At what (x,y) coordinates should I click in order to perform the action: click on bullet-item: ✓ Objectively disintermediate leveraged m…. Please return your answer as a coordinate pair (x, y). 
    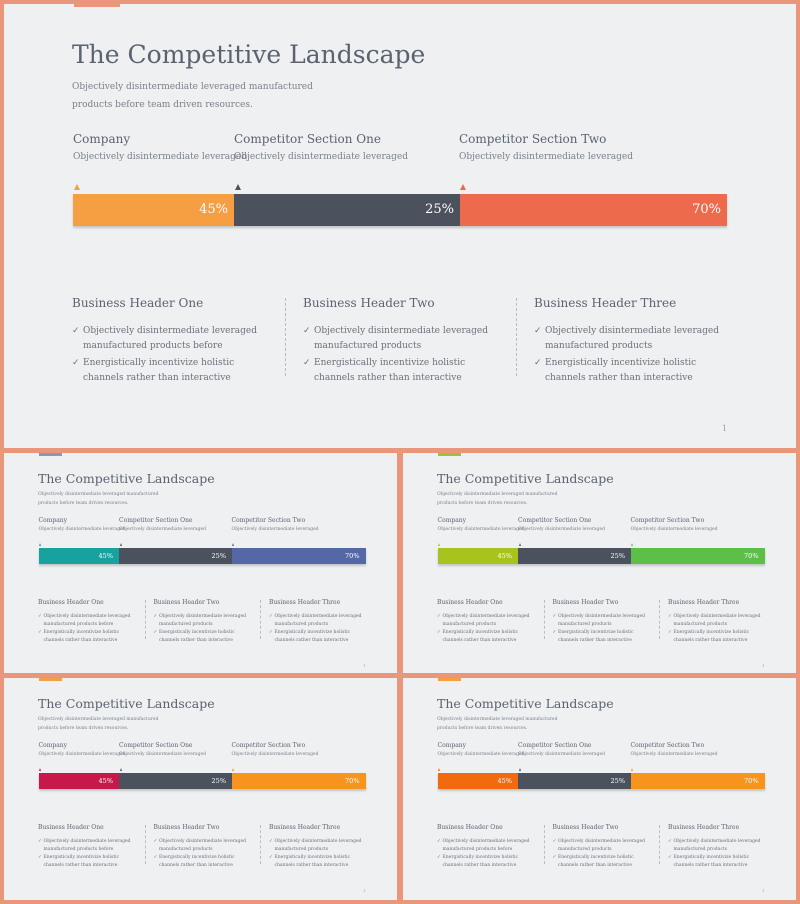
    Looking at the image, I should click on (204, 620).